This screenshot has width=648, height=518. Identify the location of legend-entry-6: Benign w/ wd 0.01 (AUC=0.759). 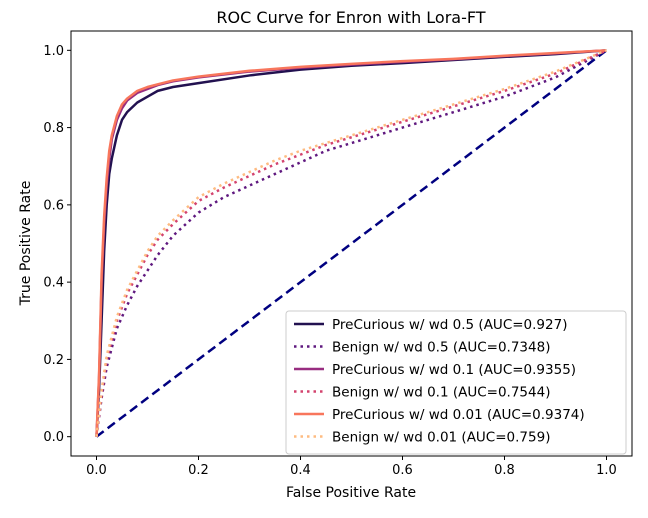
(441, 438).